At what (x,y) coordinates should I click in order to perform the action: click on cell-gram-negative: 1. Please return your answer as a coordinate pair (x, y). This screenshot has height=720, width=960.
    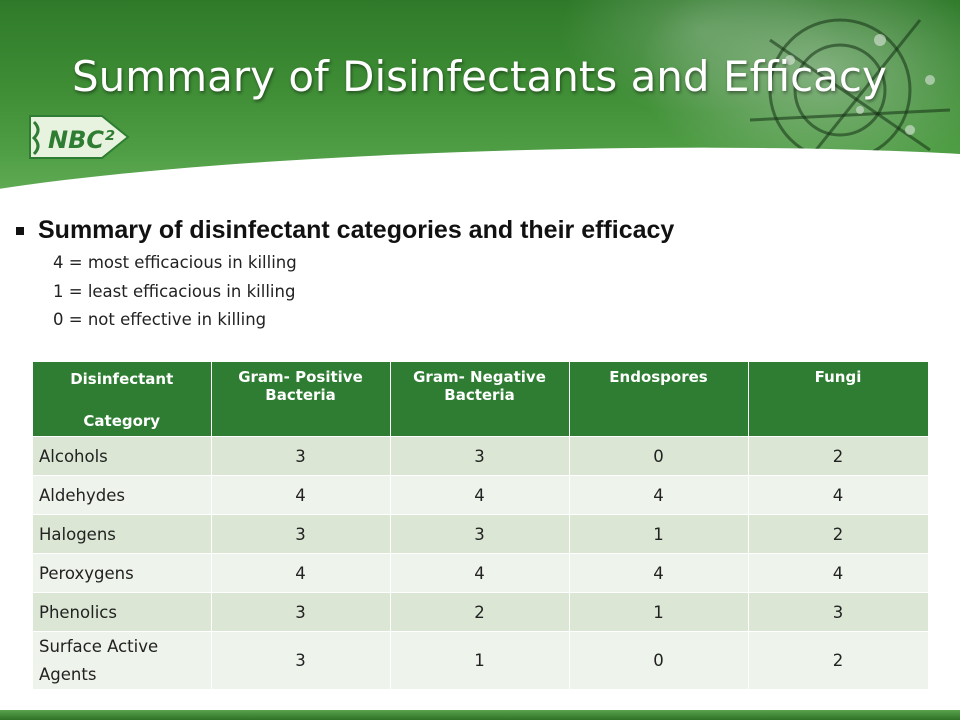
    Looking at the image, I should click on (480, 660).